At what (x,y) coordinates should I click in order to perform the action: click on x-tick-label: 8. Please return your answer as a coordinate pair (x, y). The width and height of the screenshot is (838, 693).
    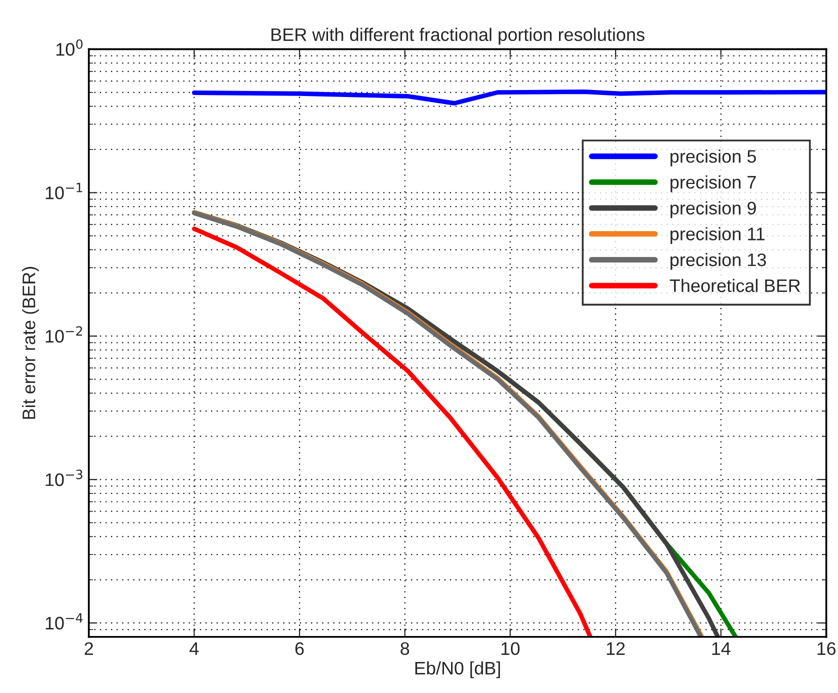
    Looking at the image, I should click on (405, 648).